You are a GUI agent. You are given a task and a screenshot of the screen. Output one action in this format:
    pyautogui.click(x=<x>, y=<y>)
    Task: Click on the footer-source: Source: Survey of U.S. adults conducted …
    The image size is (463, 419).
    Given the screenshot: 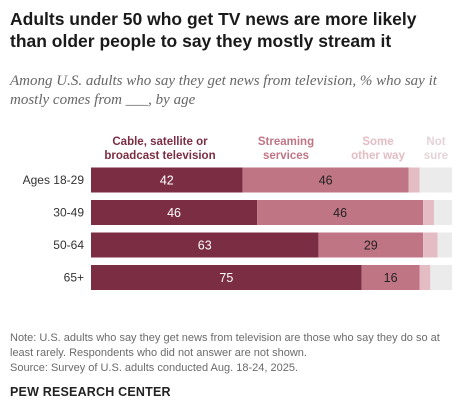 What is the action you would take?
    pyautogui.click(x=154, y=368)
    